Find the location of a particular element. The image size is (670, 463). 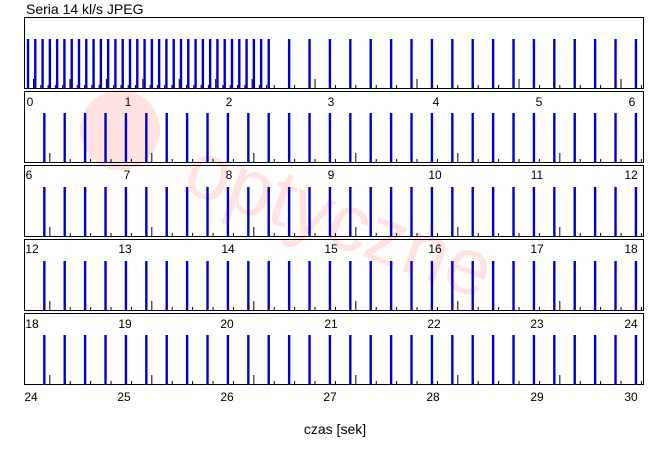

x-tick-label: 8 is located at coordinates (229, 175).